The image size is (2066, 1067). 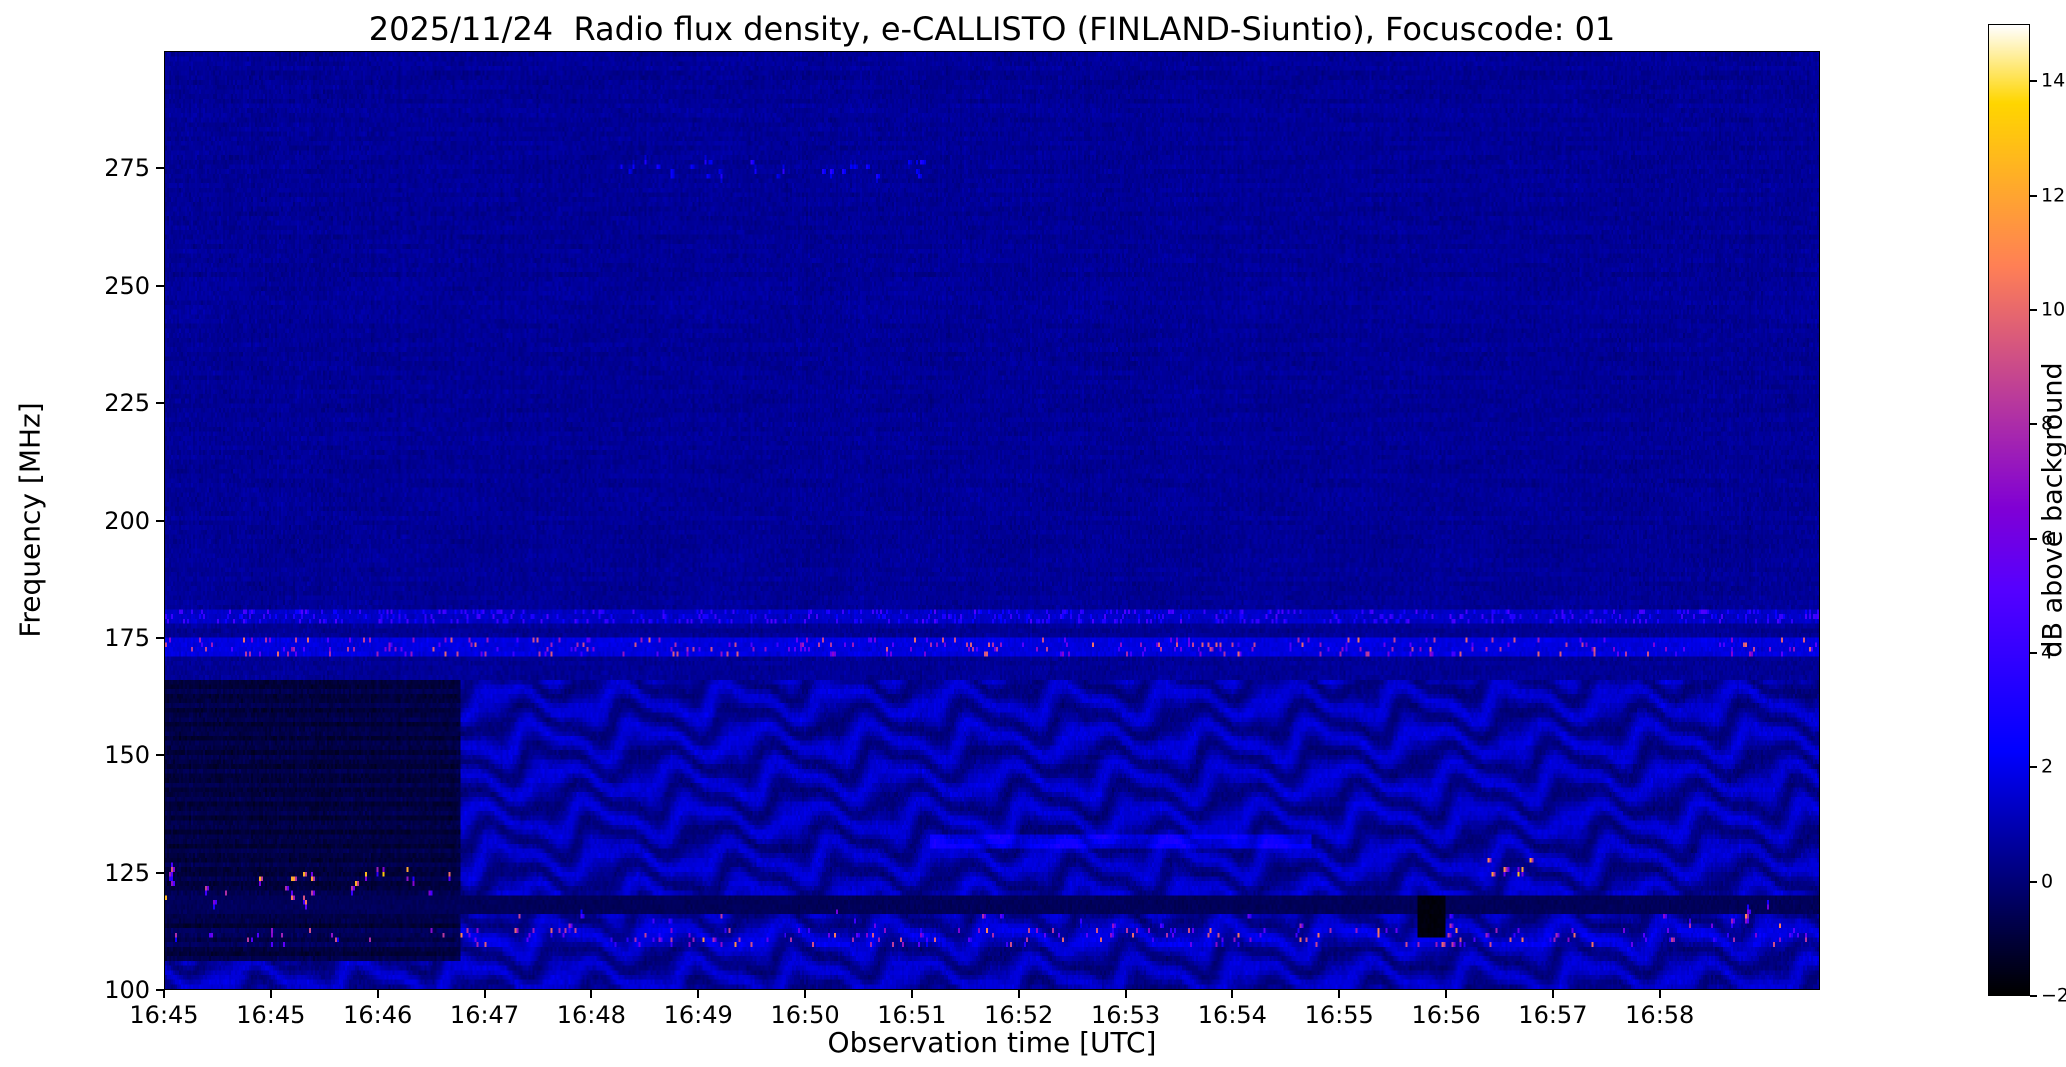 I want to click on x-tick-label: 16:52, so click(x=1019, y=1015).